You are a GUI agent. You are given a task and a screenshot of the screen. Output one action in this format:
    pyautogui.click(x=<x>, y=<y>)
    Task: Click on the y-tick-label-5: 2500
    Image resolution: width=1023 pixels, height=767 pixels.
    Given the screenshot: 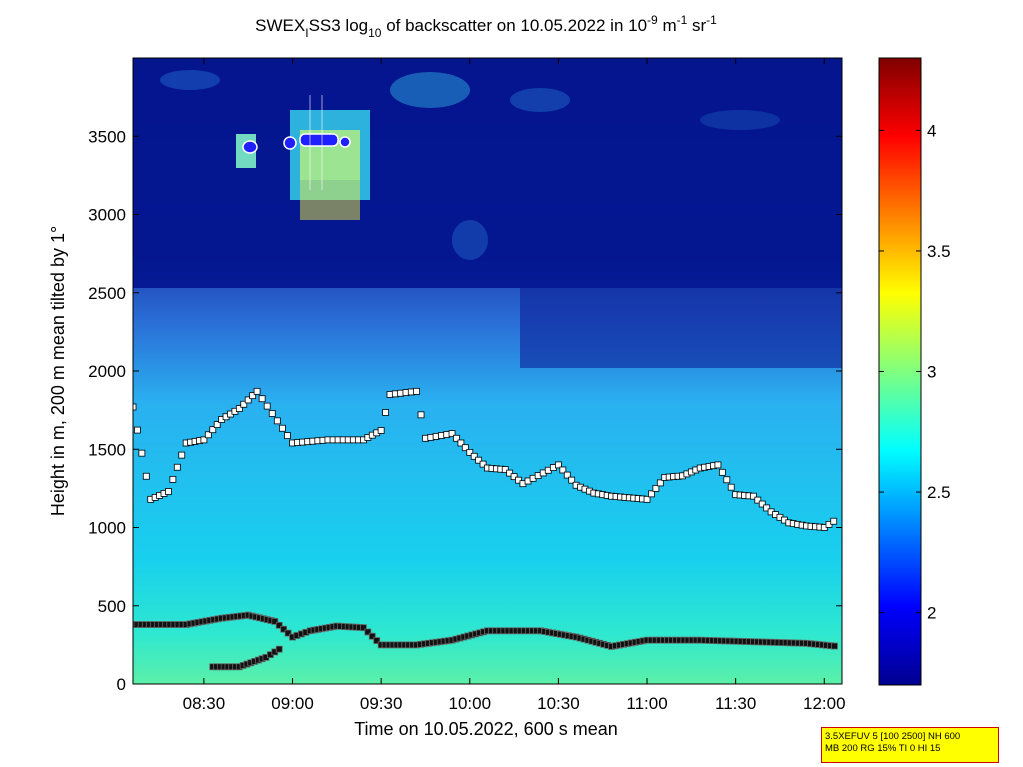 What is the action you would take?
    pyautogui.click(x=107, y=293)
    